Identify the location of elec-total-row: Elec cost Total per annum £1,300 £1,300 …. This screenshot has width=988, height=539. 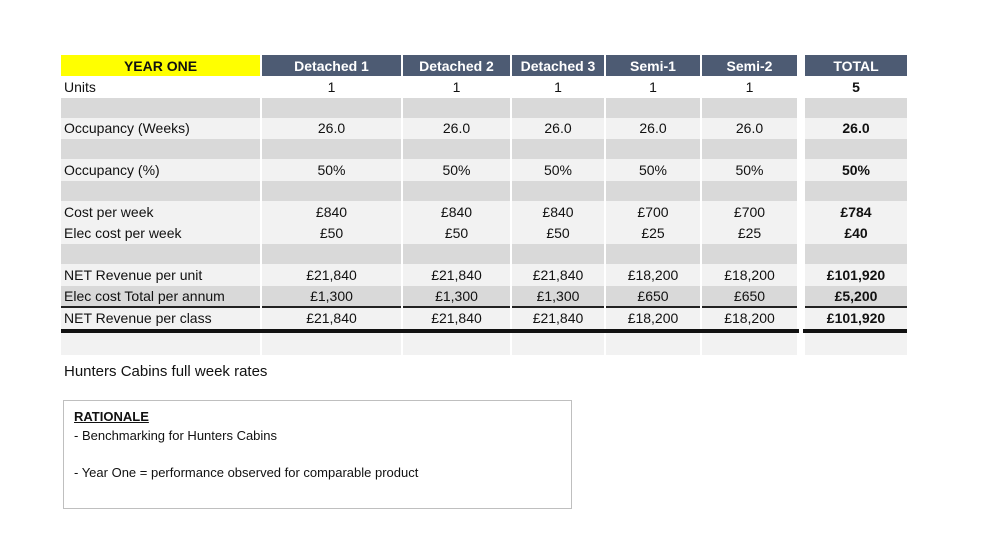
(484, 296).